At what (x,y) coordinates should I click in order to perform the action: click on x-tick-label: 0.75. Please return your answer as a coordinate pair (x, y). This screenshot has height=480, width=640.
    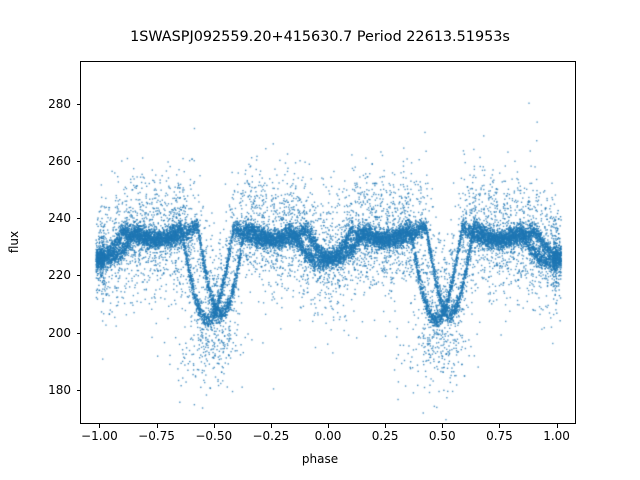
    Looking at the image, I should click on (499, 436).